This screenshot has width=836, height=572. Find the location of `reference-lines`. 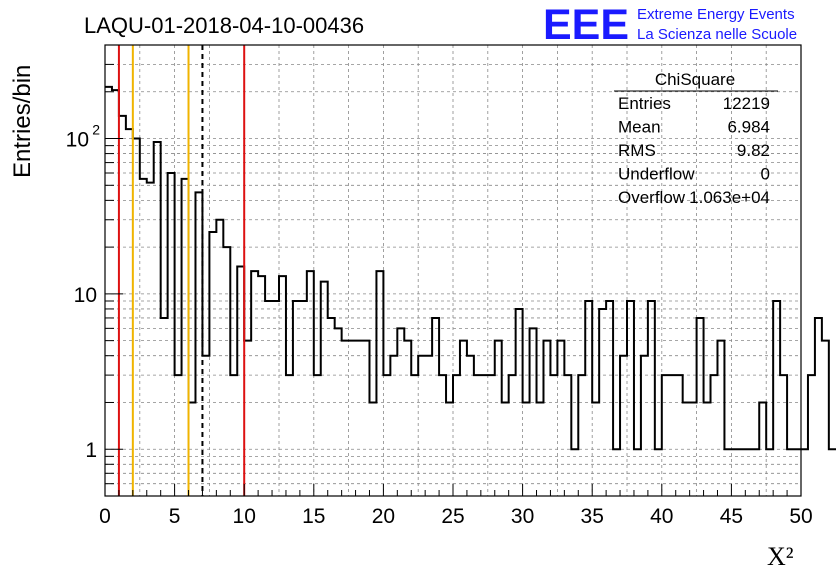

reference-lines is located at coordinates (181, 270).